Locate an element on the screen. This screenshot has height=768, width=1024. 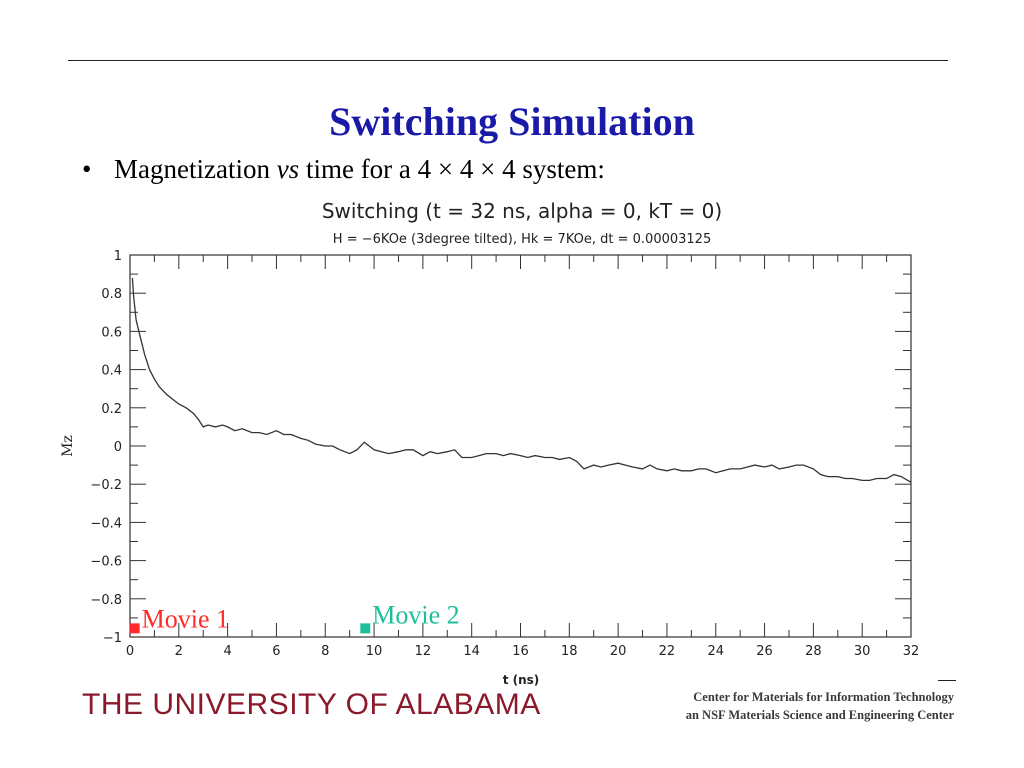
x-tick-label: 2 is located at coordinates (179, 651).